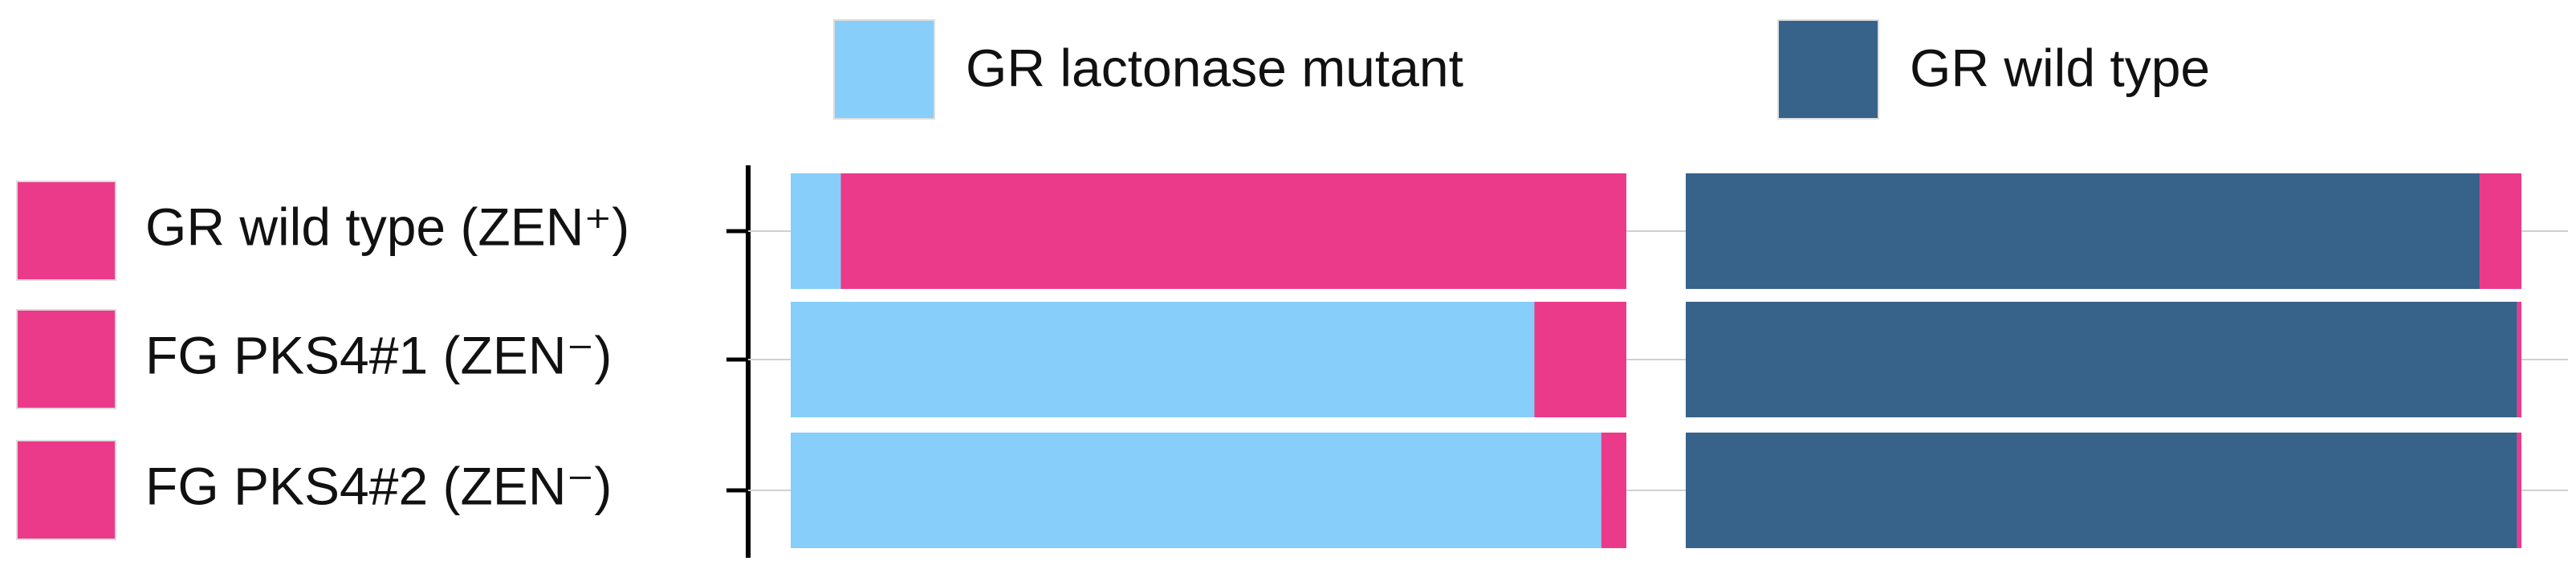  Describe the element at coordinates (379, 485) in the screenshot. I see `y-tick-label: FG PKS4#2 (ZEN⁻)` at that location.